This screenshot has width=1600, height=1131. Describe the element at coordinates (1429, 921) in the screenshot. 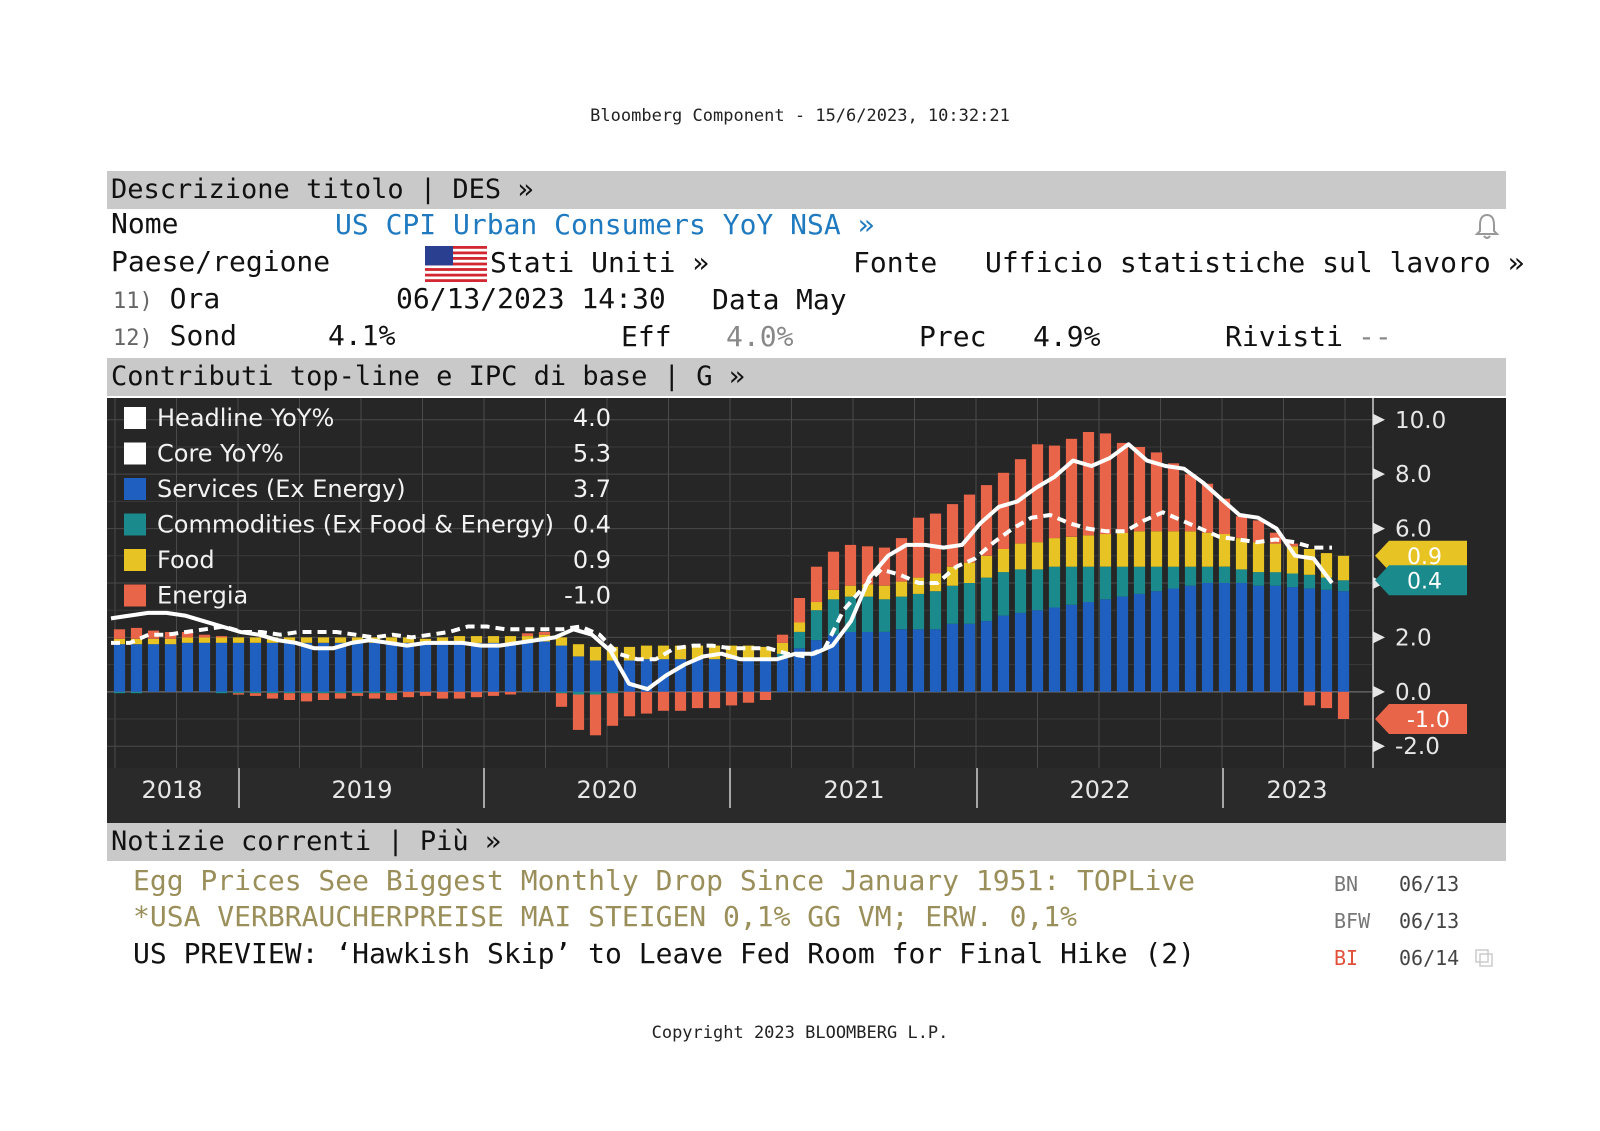

I see `news-date: 06/13` at that location.